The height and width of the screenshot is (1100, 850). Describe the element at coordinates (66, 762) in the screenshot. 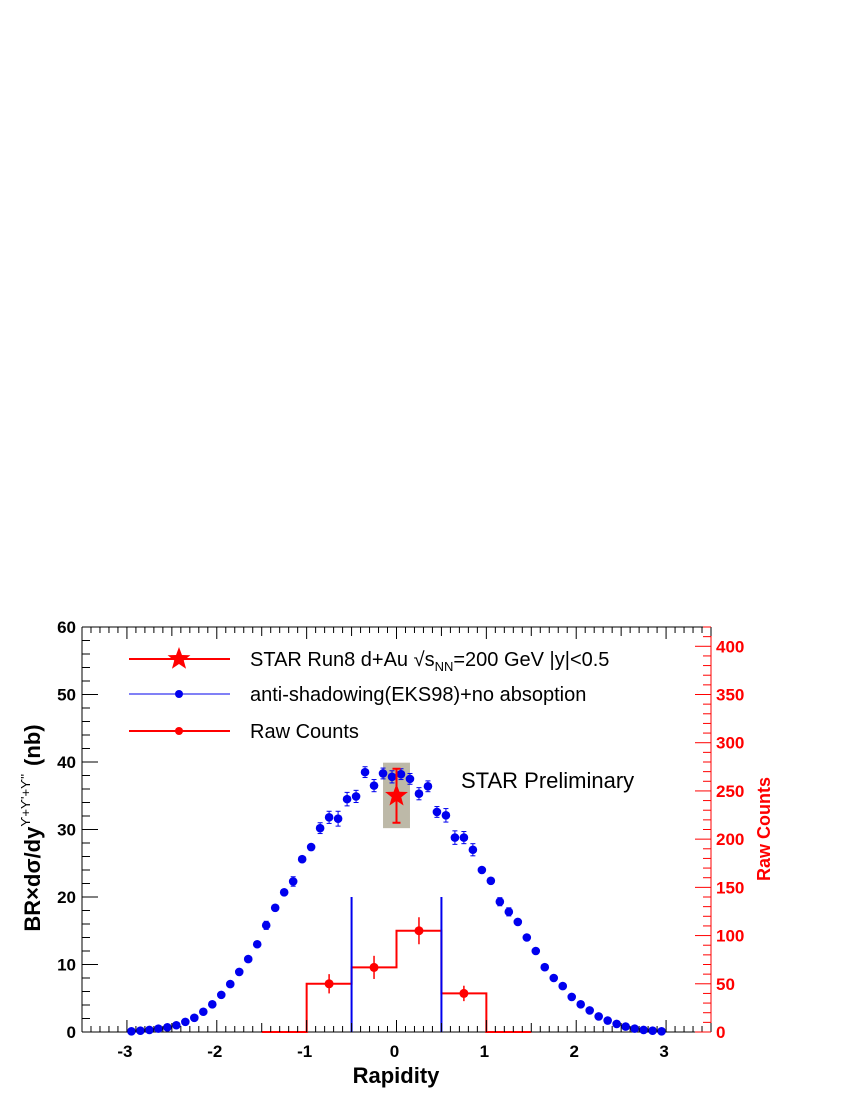

I see `y-tick-label: 40` at that location.